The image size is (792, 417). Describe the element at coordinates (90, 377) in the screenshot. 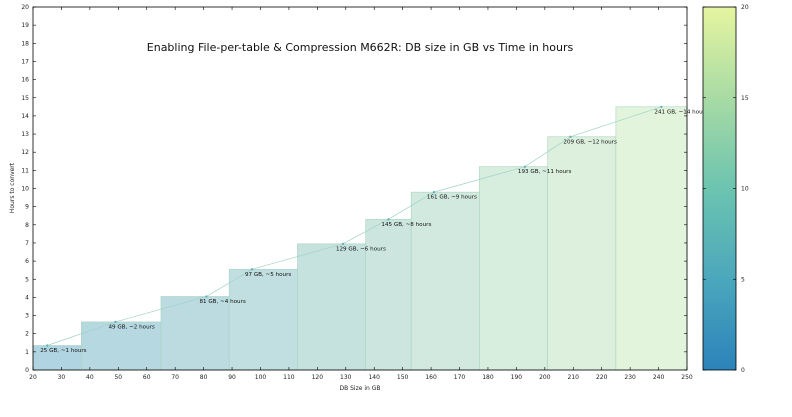

I see `x-tick-label: 40` at that location.